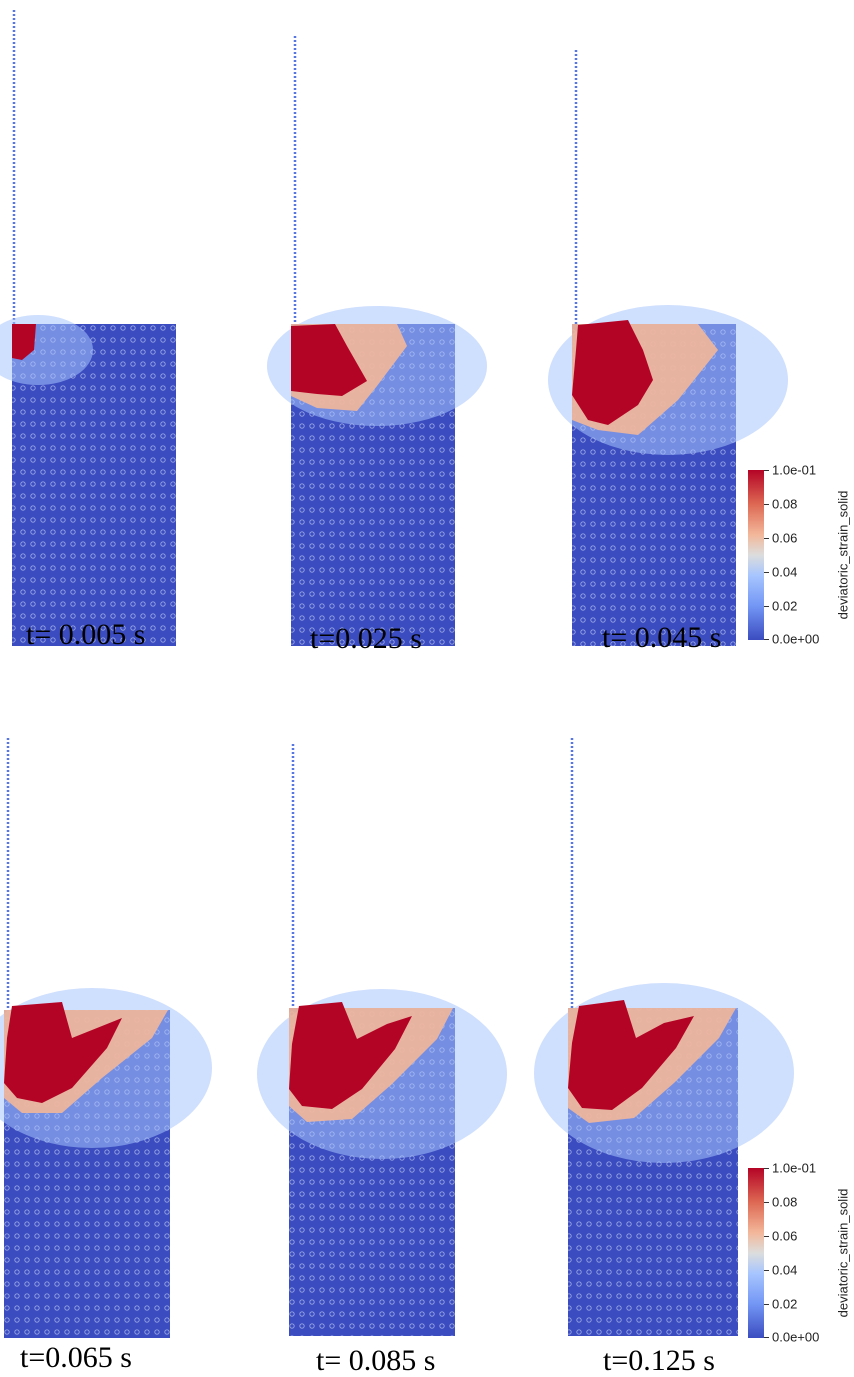 The height and width of the screenshot is (1377, 854). Describe the element at coordinates (86, 634) in the screenshot. I see `caption-1: t= 0.005 s` at that location.